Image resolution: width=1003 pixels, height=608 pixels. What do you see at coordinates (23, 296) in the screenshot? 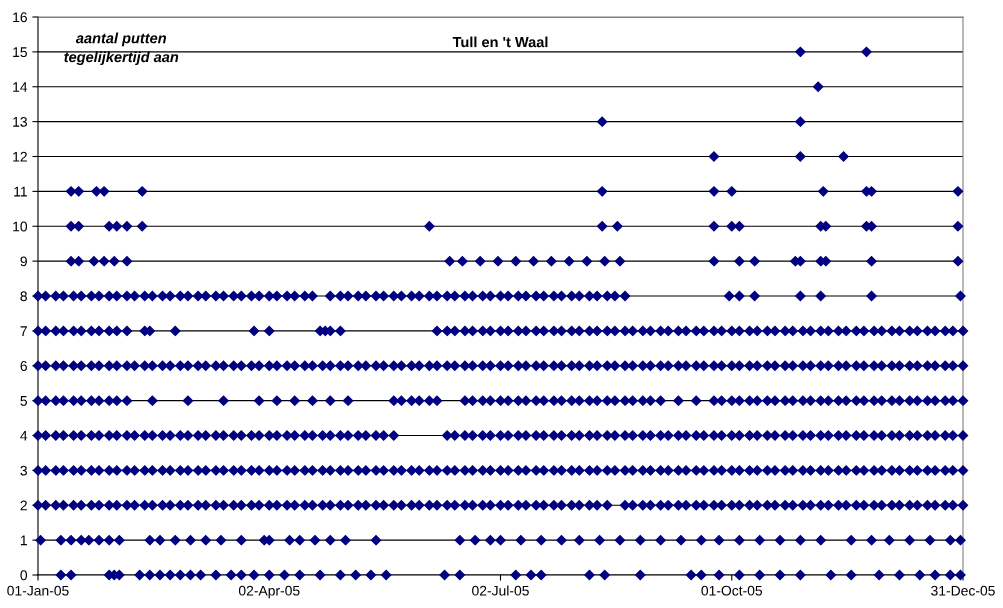
I see `y-tick-label: 8` at bounding box center [23, 296].